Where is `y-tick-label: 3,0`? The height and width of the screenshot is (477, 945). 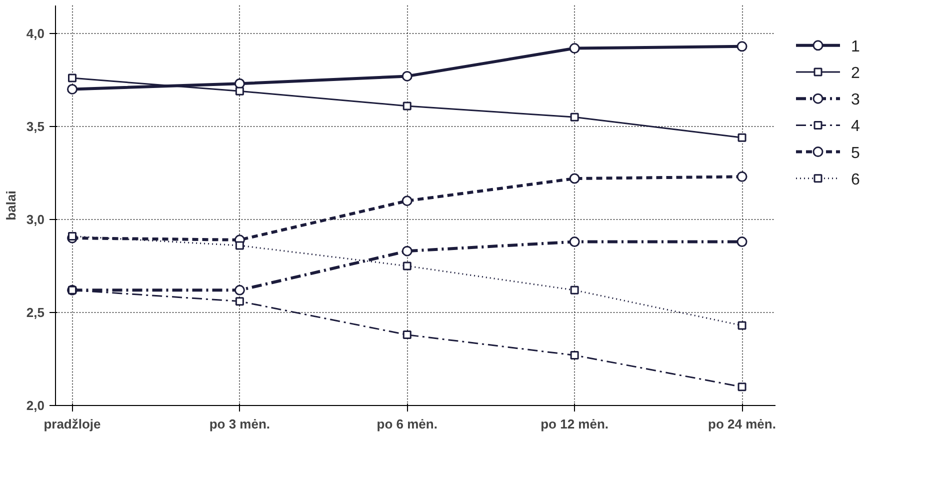 y-tick-label: 3,0 is located at coordinates (35, 219).